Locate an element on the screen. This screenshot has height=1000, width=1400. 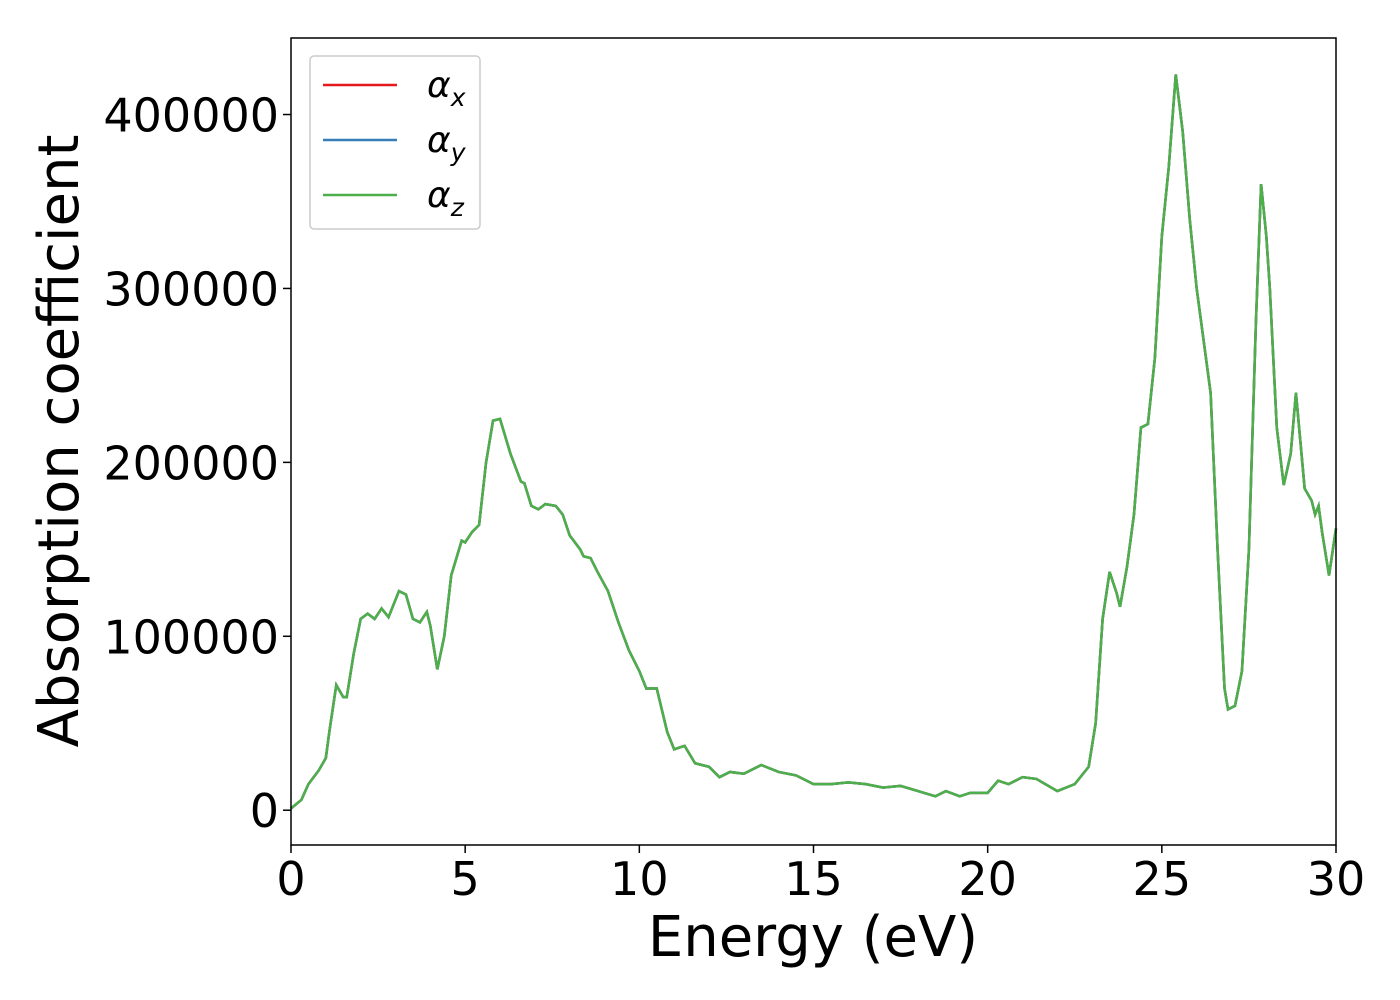
y-tick-label: 400000 is located at coordinates (191, 116).